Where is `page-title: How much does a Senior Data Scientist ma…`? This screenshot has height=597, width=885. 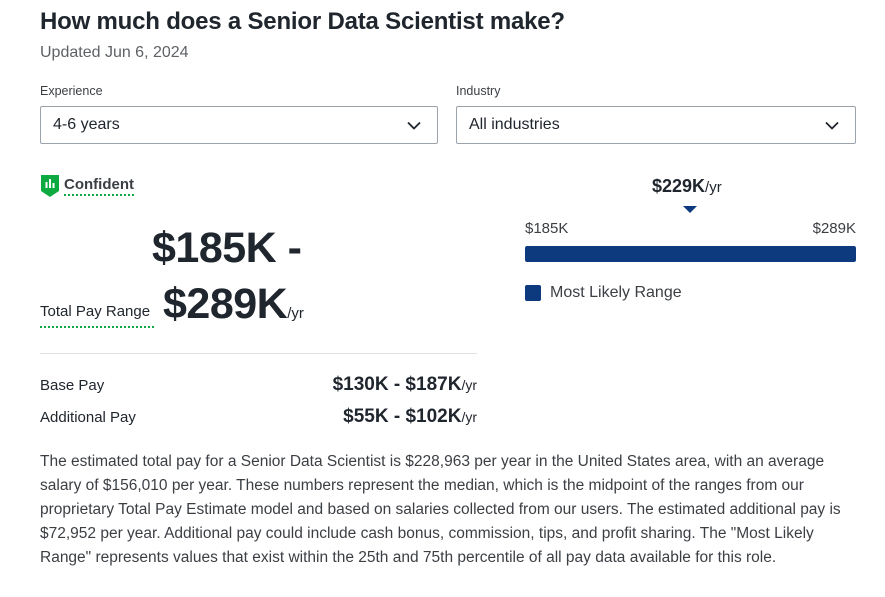 page-title: How much does a Senior Data Scientist ma… is located at coordinates (302, 21).